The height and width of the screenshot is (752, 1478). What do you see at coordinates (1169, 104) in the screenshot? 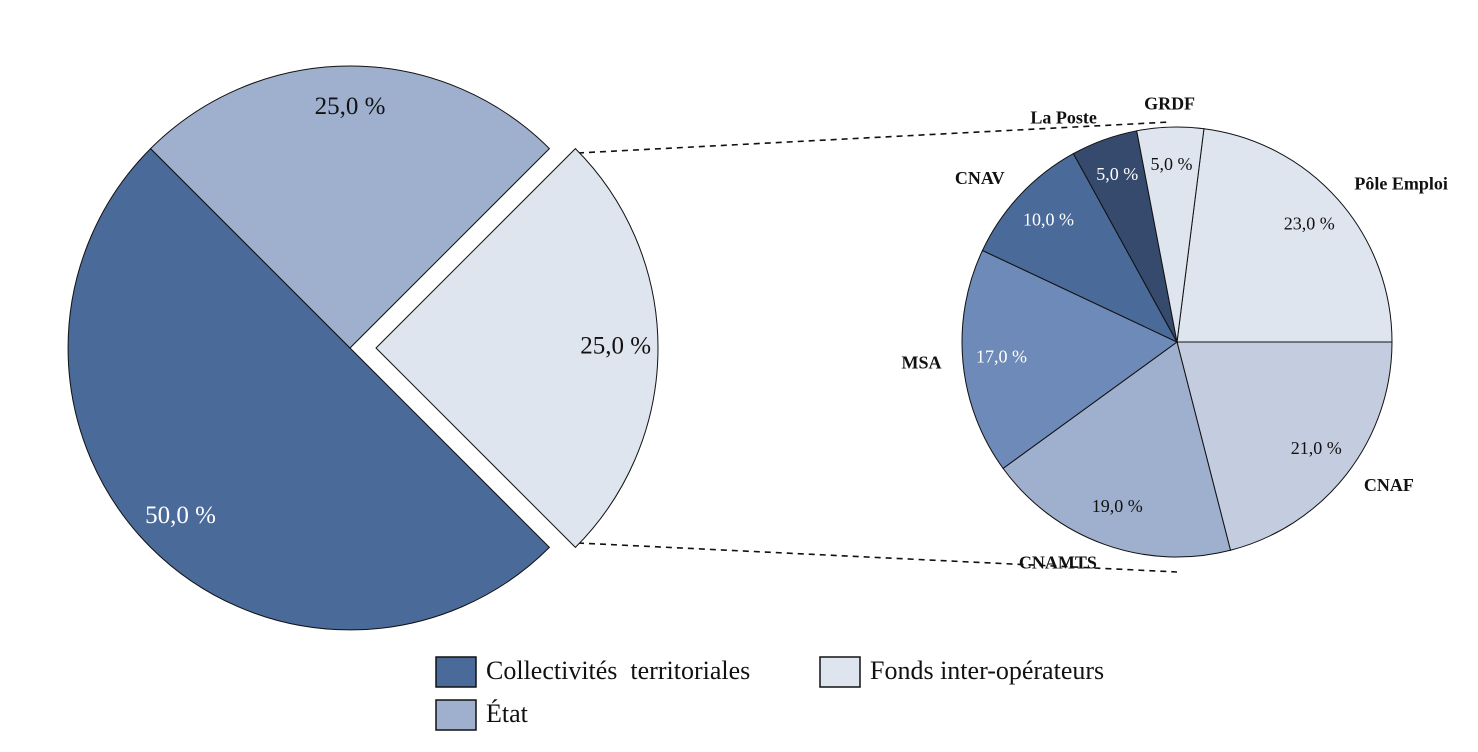
I see `category-label: GRDF` at bounding box center [1169, 104].